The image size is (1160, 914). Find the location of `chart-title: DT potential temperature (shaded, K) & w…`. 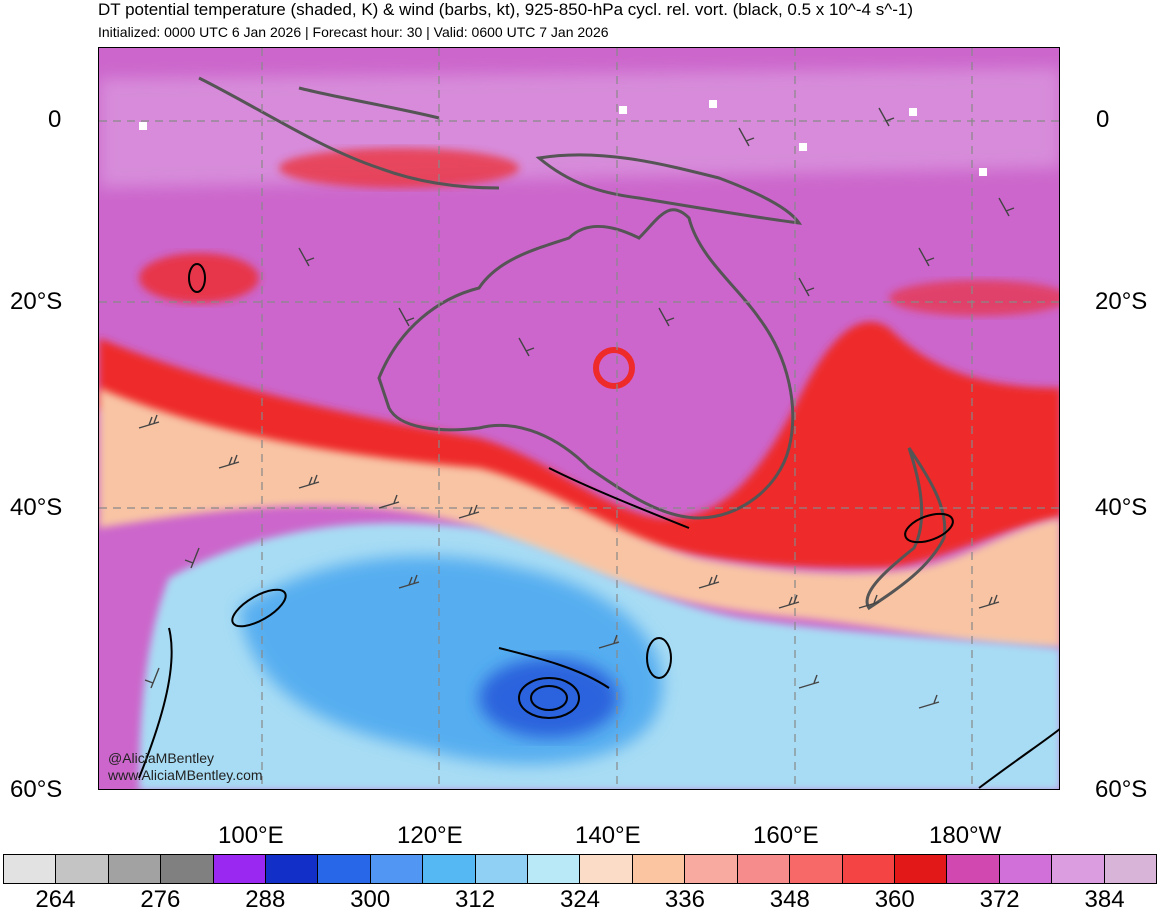

chart-title: DT potential temperature (shaded, K) & w… is located at coordinates (505, 9).